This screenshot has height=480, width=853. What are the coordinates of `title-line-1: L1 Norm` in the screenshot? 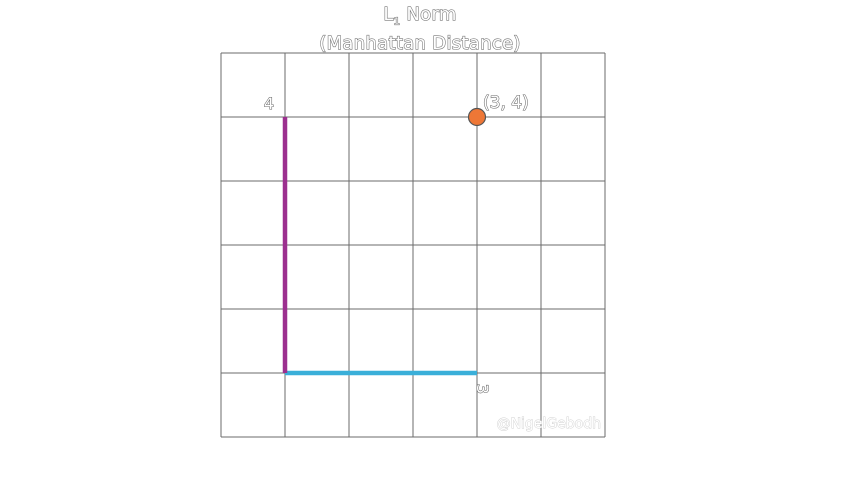 It's located at (420, 18).